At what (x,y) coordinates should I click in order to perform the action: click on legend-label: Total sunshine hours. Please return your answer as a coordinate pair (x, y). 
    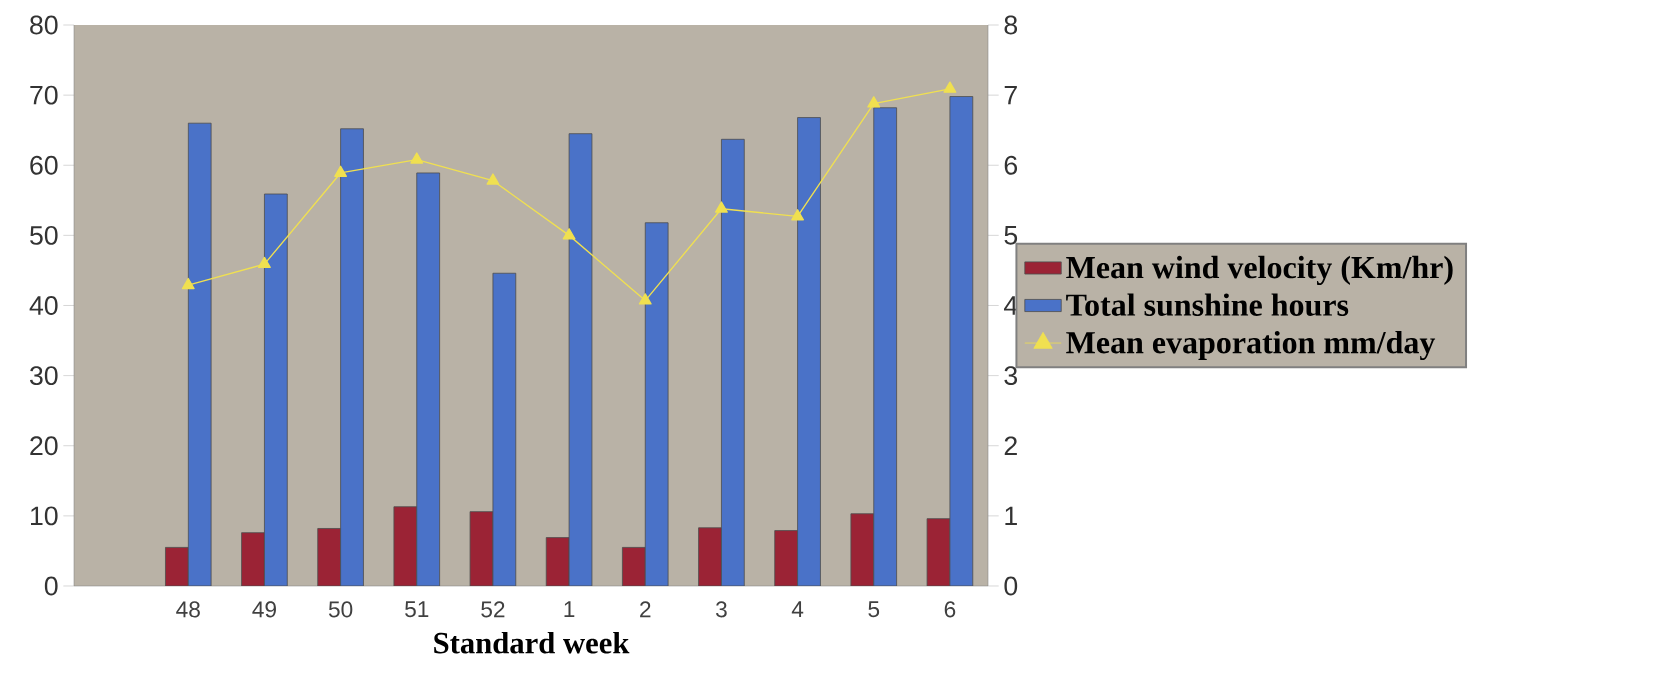
    Looking at the image, I should click on (1207, 304).